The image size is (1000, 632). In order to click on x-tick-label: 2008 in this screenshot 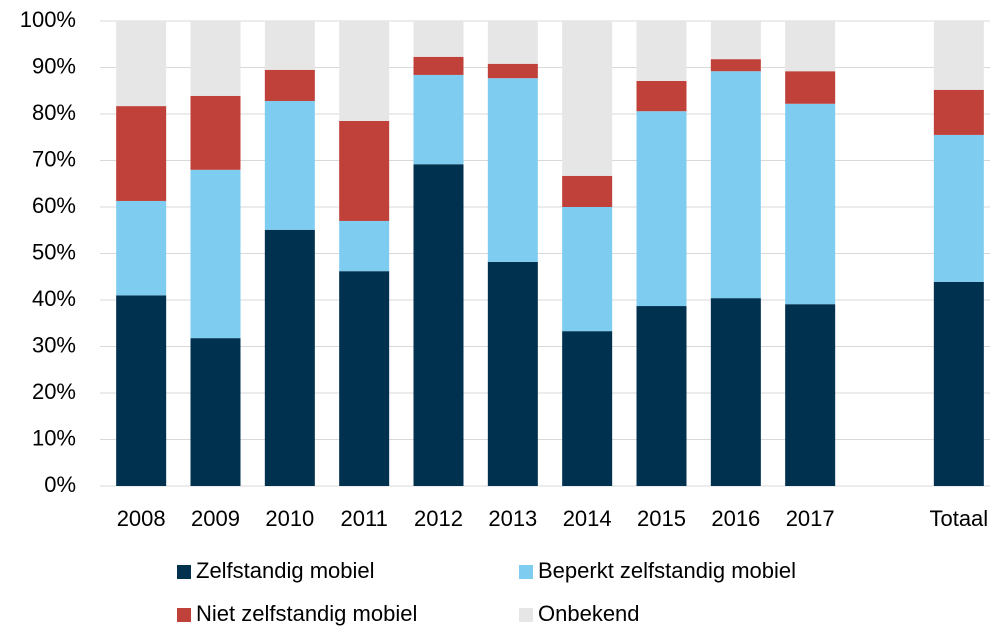, I will do `click(141, 518)`.